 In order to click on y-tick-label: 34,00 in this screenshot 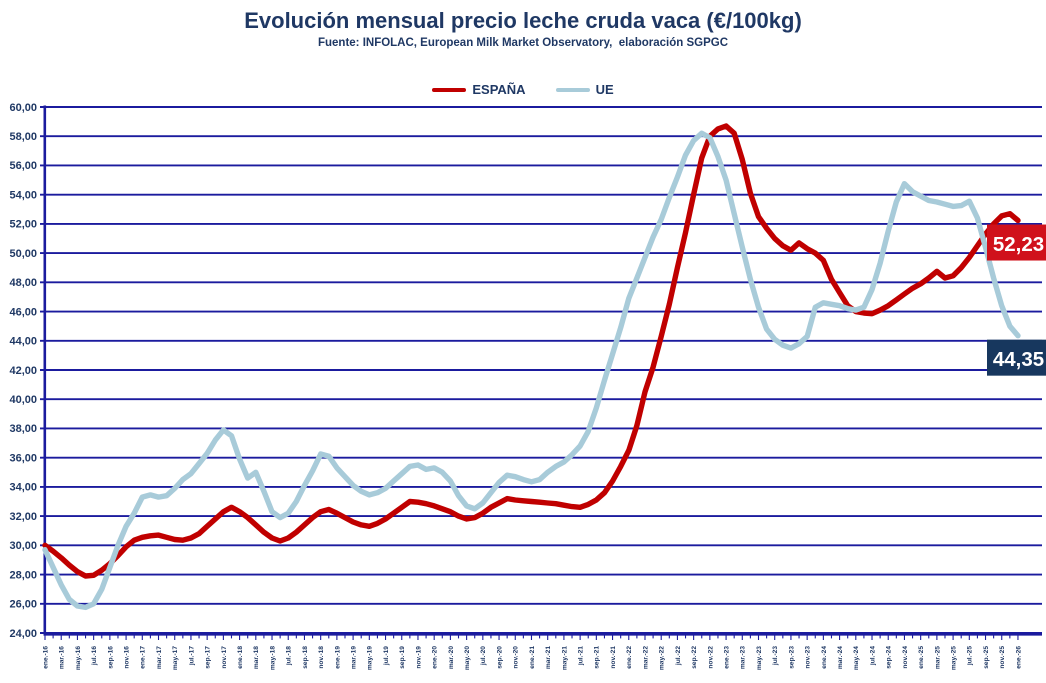, I will do `click(23, 488)`.